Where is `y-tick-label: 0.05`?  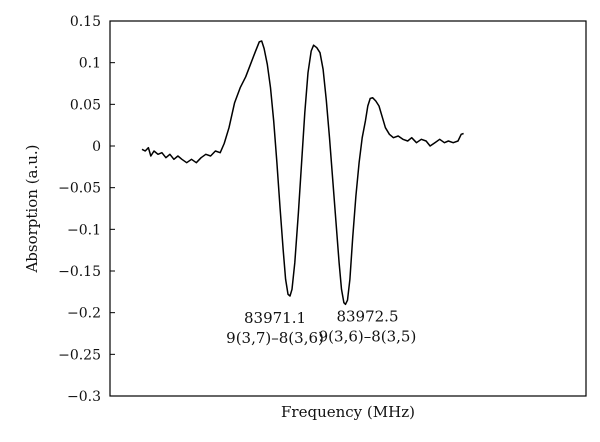
y-tick-label: 0.05 is located at coordinates (85, 105).